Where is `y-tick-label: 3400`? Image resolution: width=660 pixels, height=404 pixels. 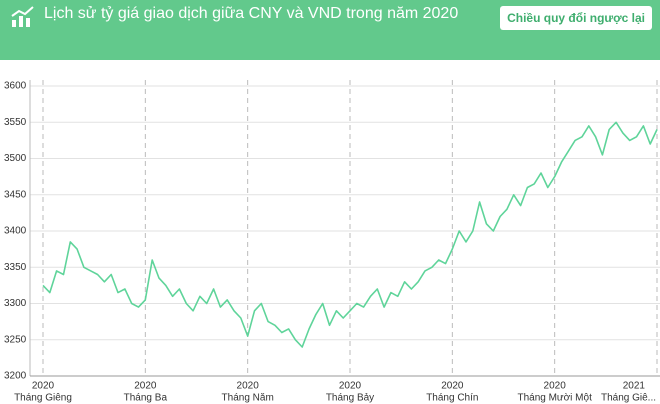 y-tick-label: 3400 is located at coordinates (15, 231).